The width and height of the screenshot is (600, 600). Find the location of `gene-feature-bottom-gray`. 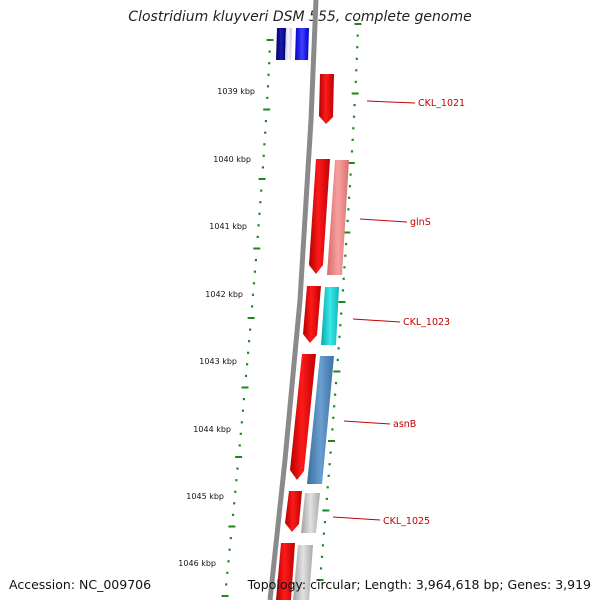

gene-feature-bottom-gray is located at coordinates (303, 572).